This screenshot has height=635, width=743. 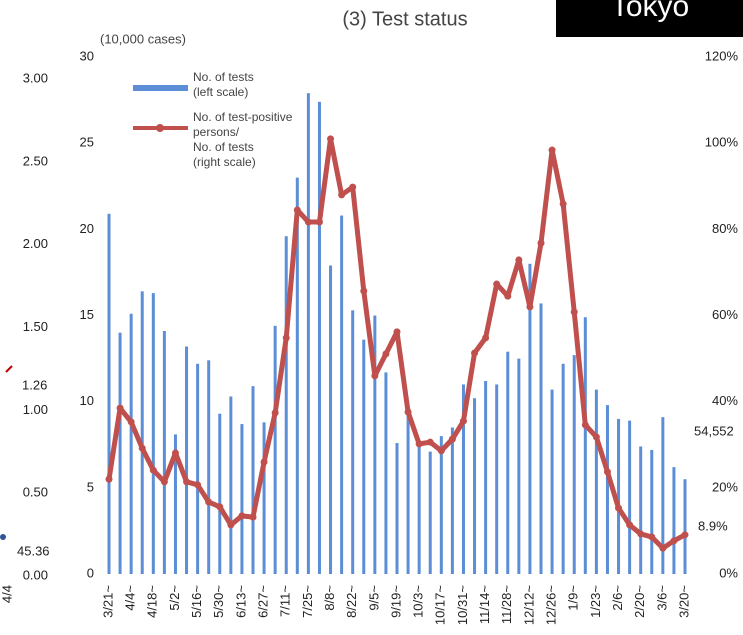 What do you see at coordinates (90, 486) in the screenshot?
I see `y-tick-label: 5` at bounding box center [90, 486].